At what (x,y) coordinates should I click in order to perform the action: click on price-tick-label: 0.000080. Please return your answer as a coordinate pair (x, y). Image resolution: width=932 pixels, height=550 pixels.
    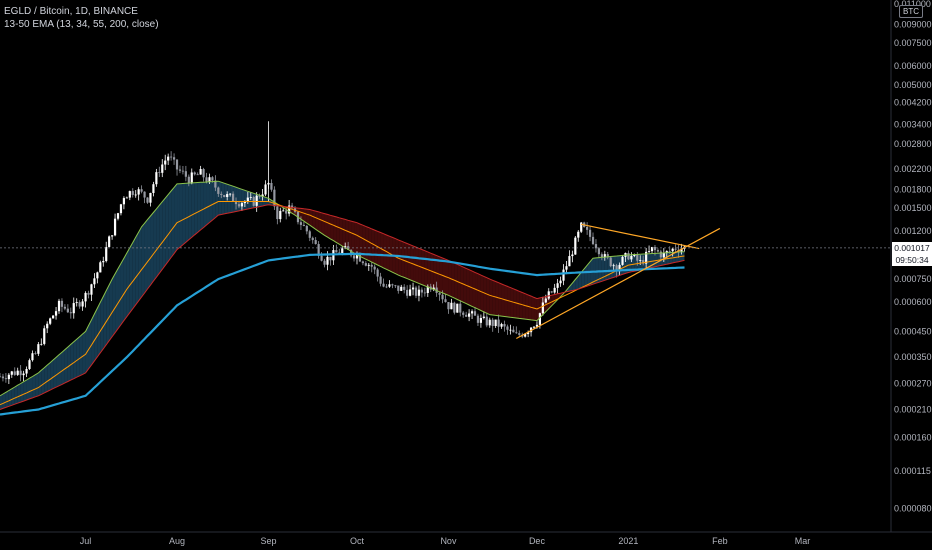
    Looking at the image, I should click on (913, 508).